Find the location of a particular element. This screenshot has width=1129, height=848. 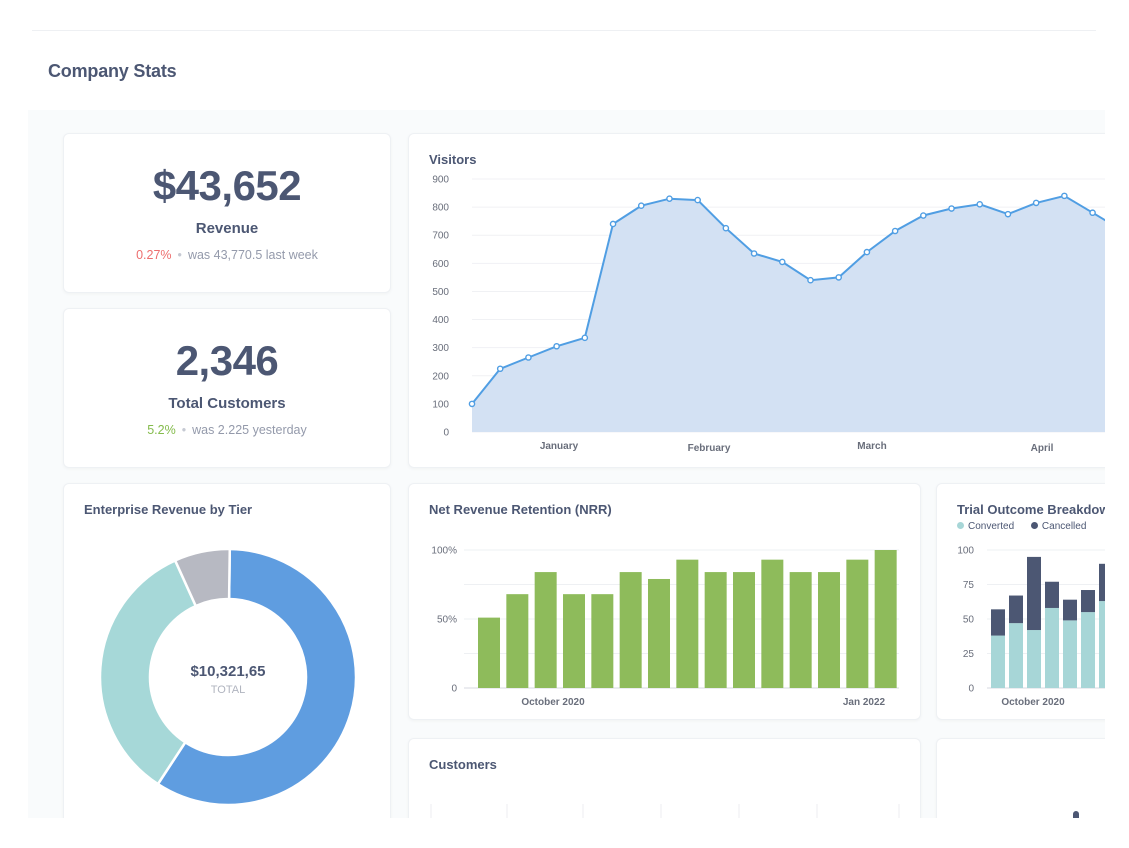

x-tick-label: April is located at coordinates (1042, 448).